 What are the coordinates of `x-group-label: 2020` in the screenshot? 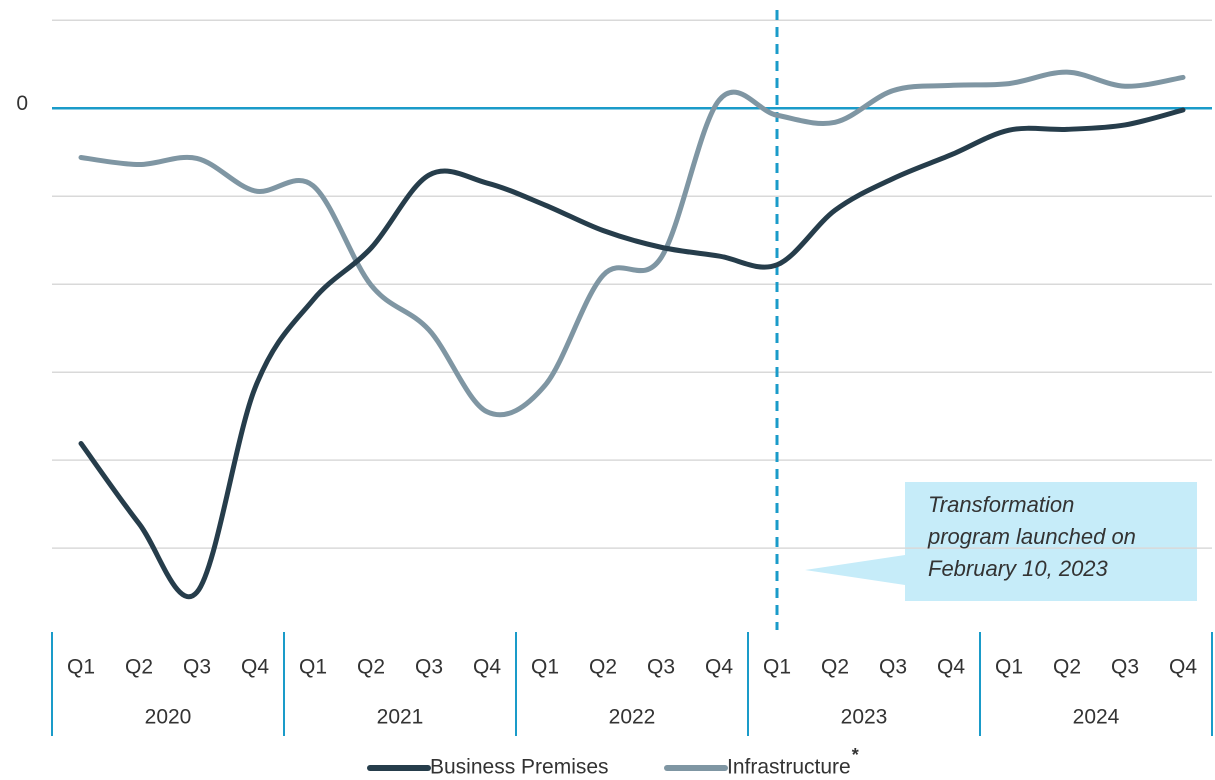 It's located at (168, 717).